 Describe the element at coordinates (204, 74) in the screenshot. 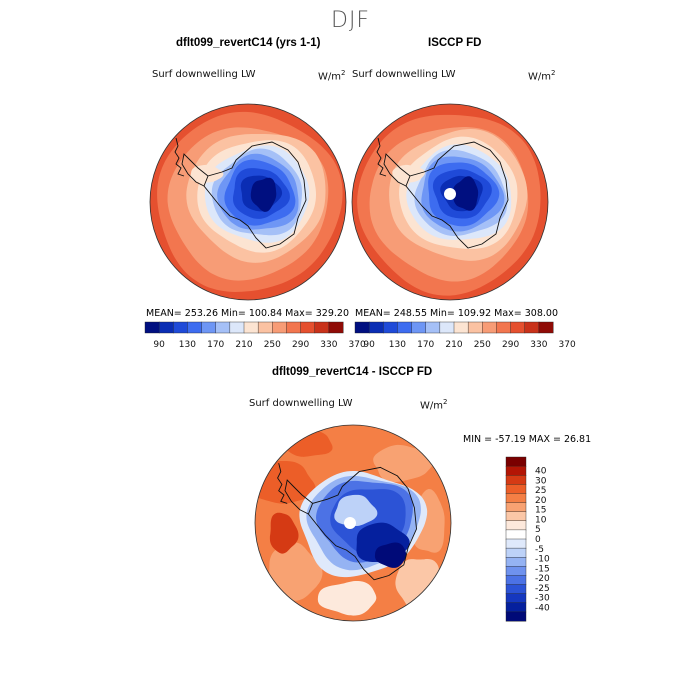

I see `panel-1-variable-label: Surf downwelling LW` at that location.